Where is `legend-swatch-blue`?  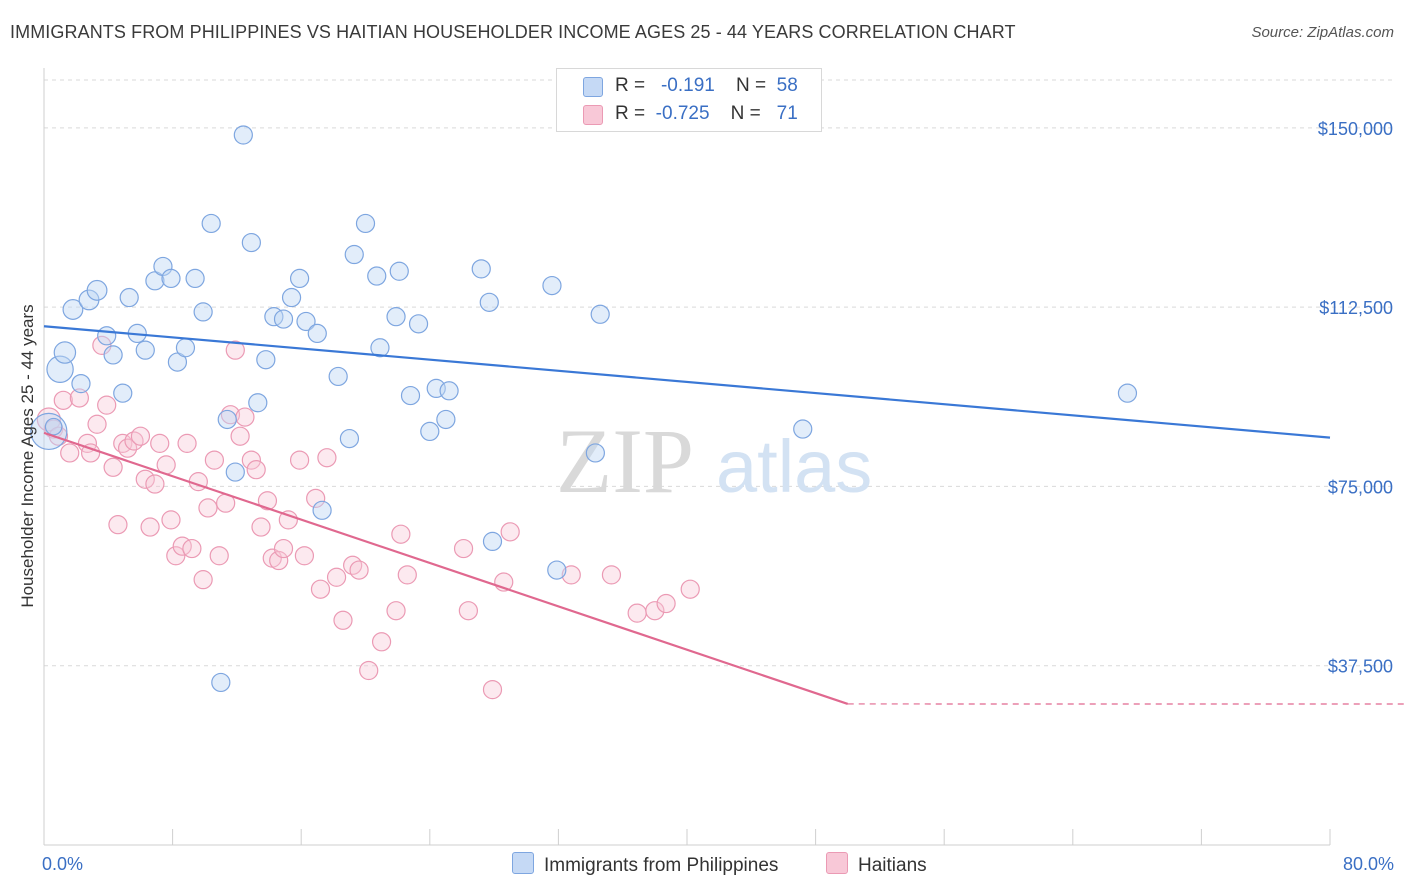
legend-swatch-blue is located at coordinates (523, 863).